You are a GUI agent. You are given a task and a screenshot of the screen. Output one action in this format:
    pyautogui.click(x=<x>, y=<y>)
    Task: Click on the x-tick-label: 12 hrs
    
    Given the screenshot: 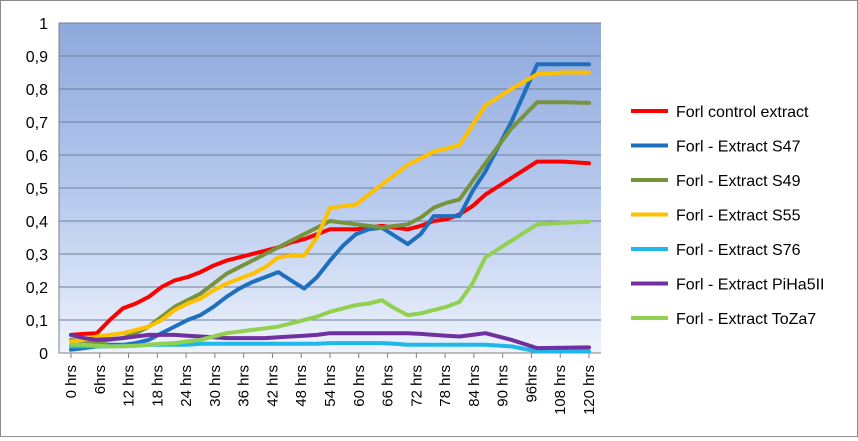 What is the action you would take?
    pyautogui.click(x=129, y=386)
    